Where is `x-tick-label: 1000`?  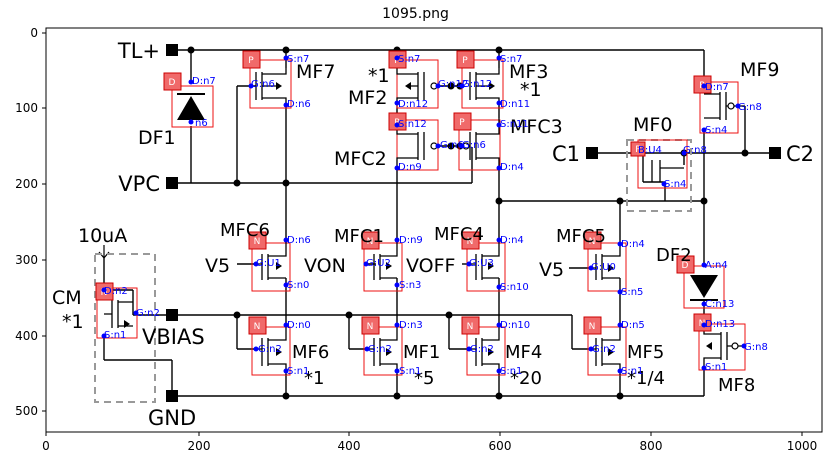 x-tick-label: 1000 is located at coordinates (802, 446).